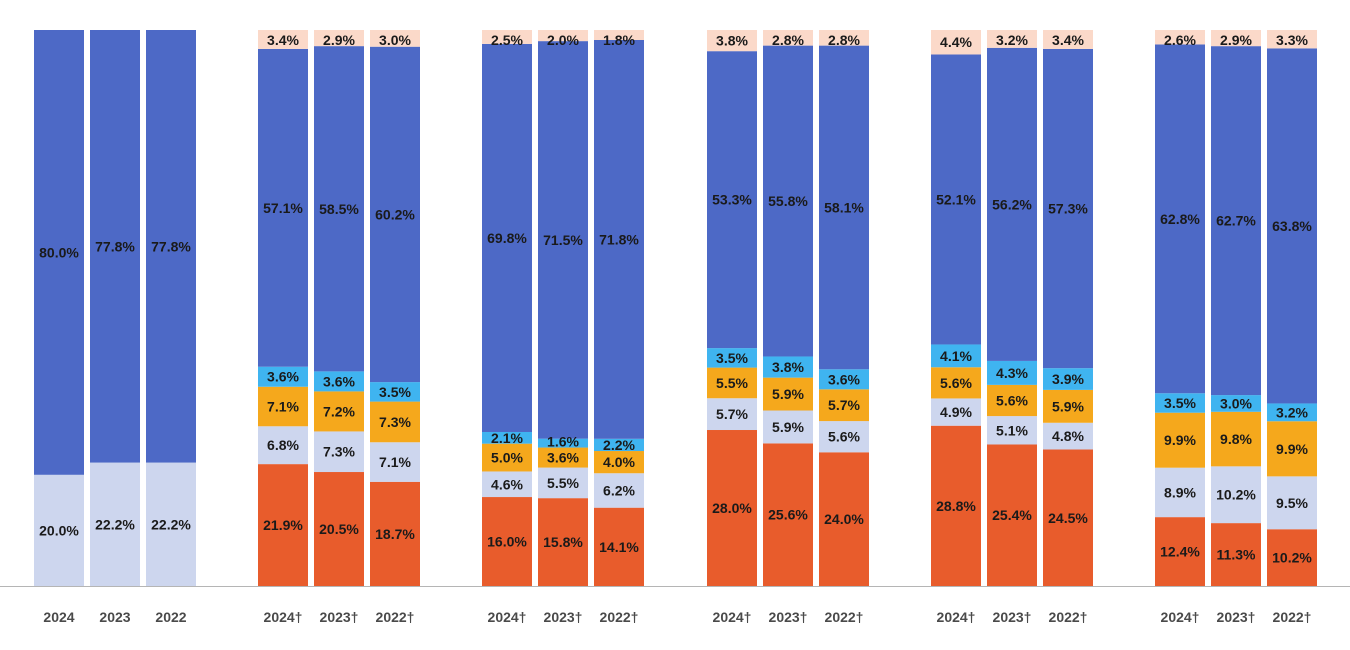 The height and width of the screenshot is (650, 1350). What do you see at coordinates (1068, 40) in the screenshot?
I see `data-label: 3.4%` at bounding box center [1068, 40].